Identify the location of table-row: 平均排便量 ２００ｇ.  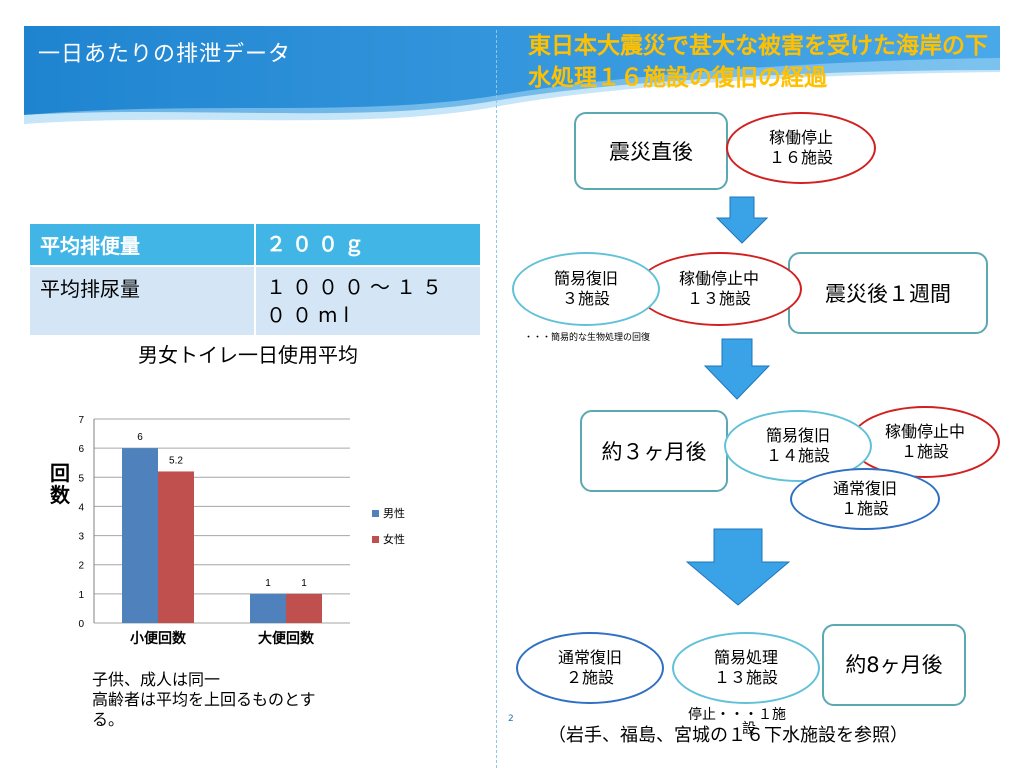
(255, 244).